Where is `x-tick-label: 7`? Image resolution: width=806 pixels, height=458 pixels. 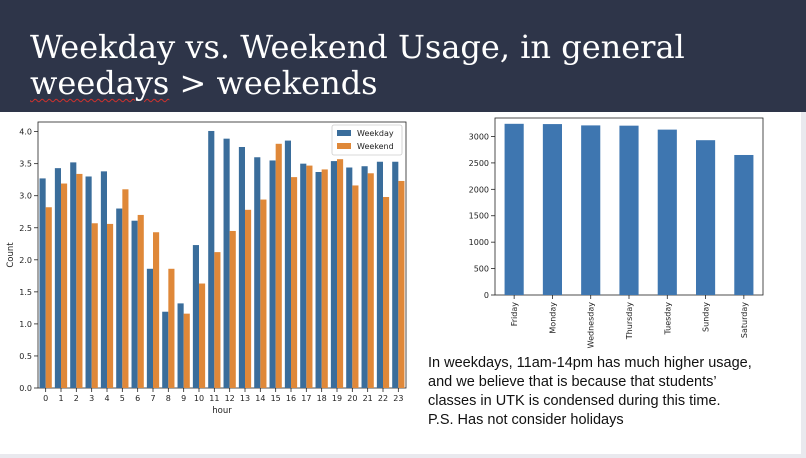 x-tick-label: 7 is located at coordinates (152, 398).